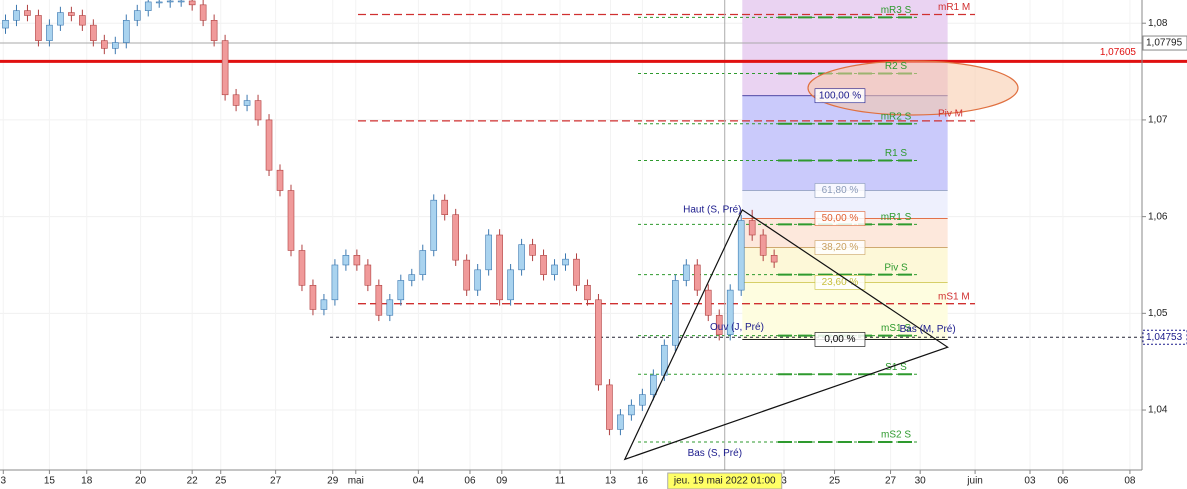  I want to click on x-tick-label: 15, so click(50, 481).